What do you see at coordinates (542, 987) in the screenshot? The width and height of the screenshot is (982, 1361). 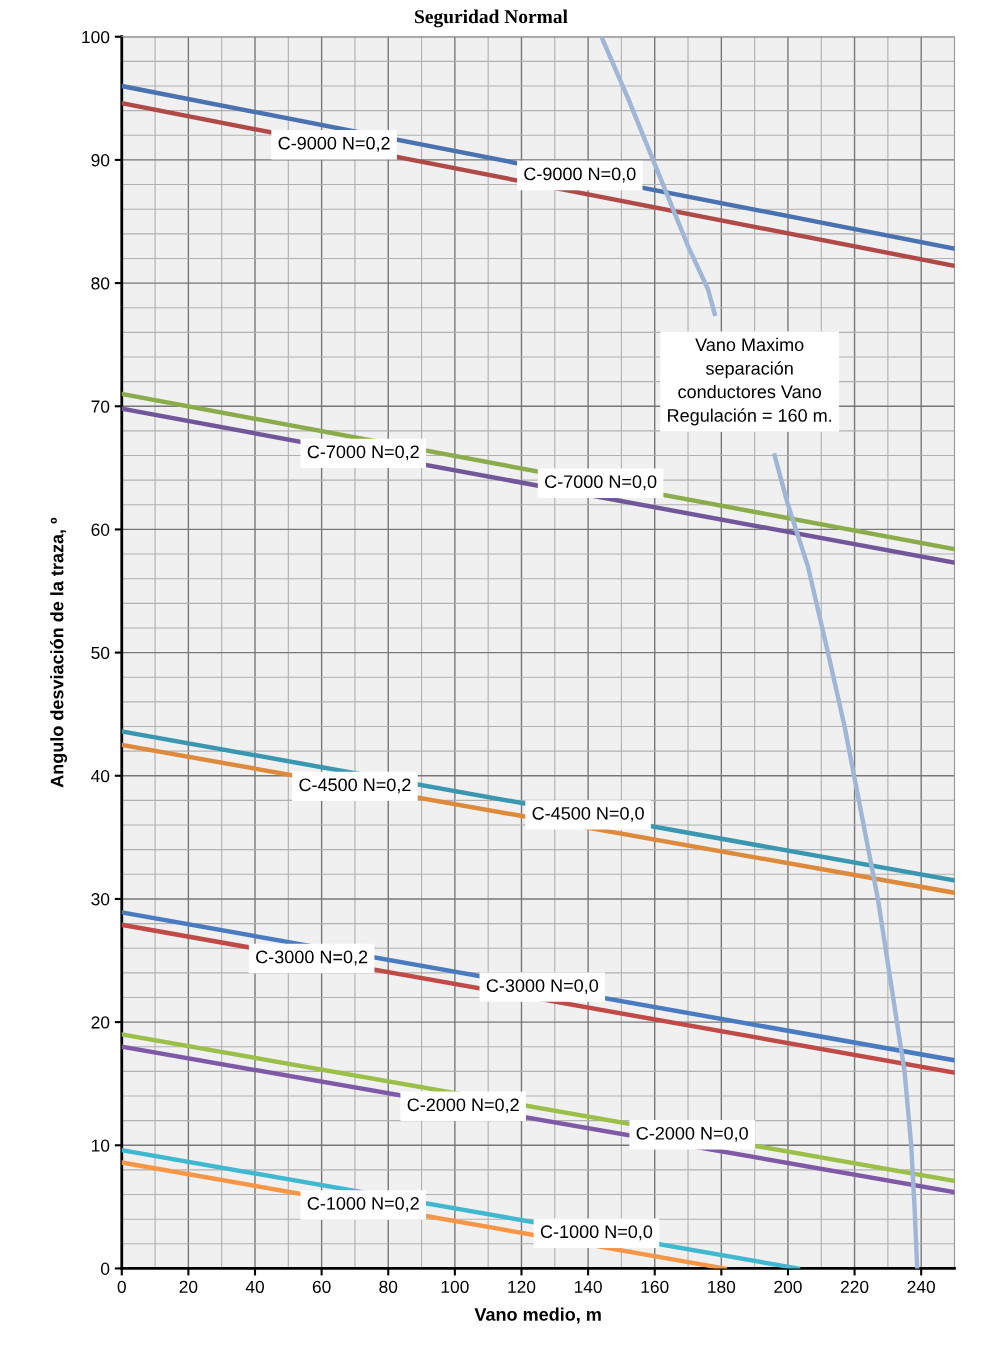 I see `series-label: C-3000 N=0,0` at bounding box center [542, 987].